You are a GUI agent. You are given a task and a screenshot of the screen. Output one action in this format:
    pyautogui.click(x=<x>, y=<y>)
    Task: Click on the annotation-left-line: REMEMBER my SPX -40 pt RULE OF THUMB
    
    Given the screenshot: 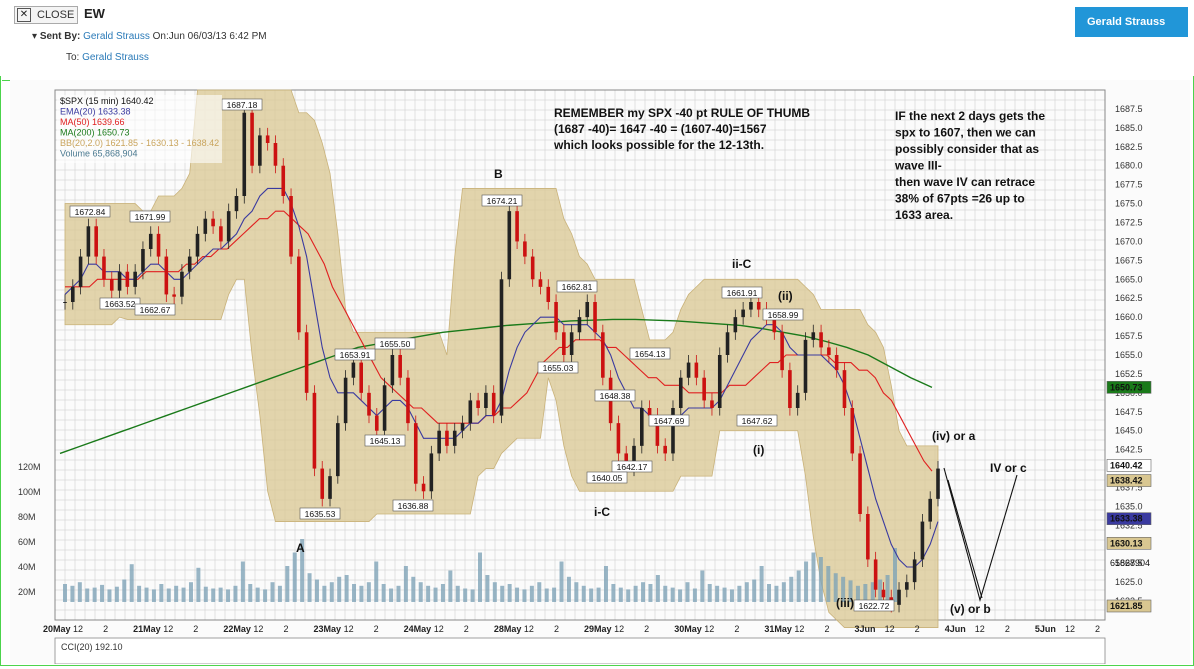 What is the action you would take?
    pyautogui.click(x=682, y=113)
    